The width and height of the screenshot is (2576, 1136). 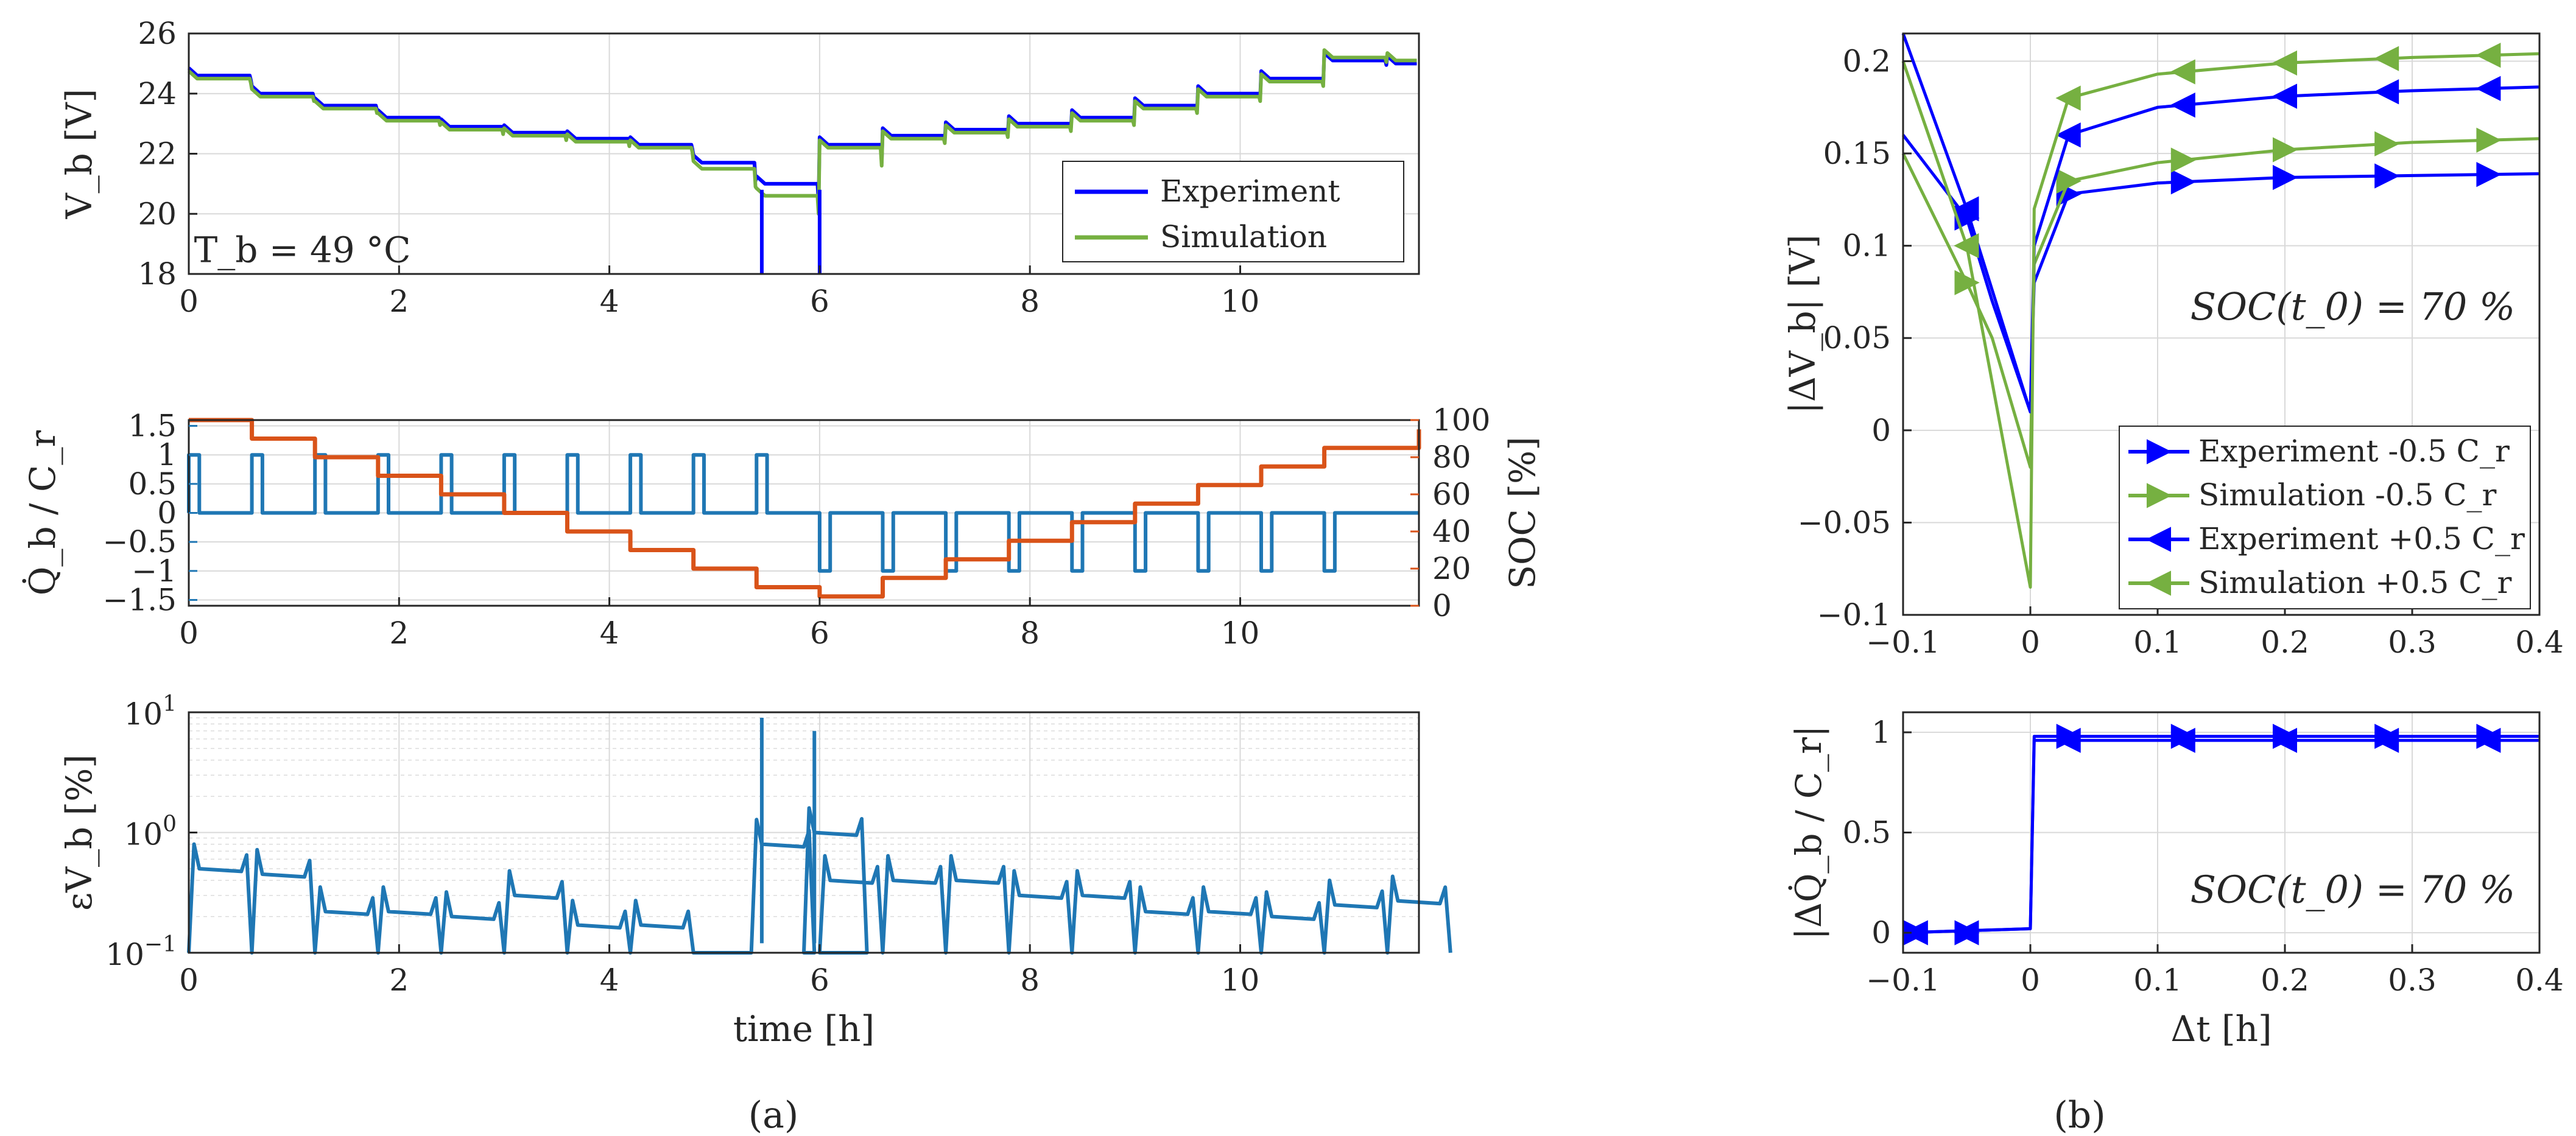 I want to click on dv-legend-label-1: Simulation -0.5 C_r, so click(x=2347, y=495).